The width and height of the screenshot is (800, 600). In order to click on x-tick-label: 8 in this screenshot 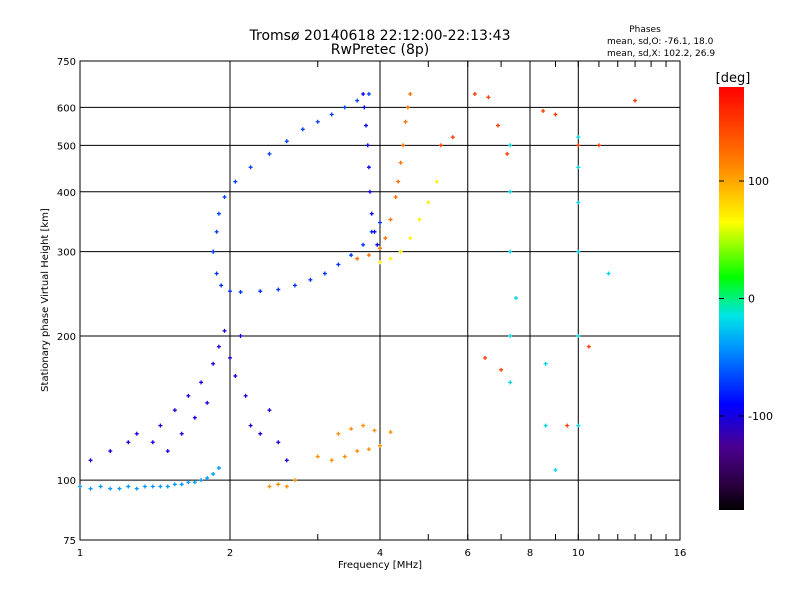, I will do `click(530, 553)`.